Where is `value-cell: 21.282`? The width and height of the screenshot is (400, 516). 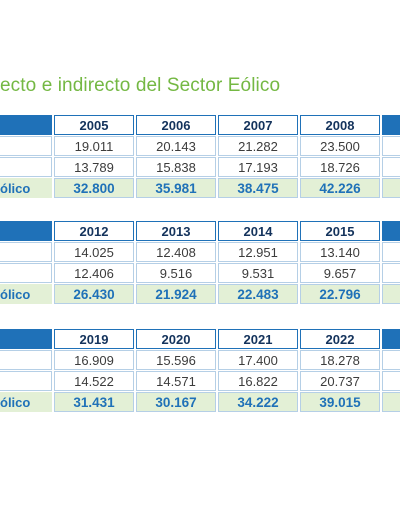 value-cell: 21.282 is located at coordinates (258, 146).